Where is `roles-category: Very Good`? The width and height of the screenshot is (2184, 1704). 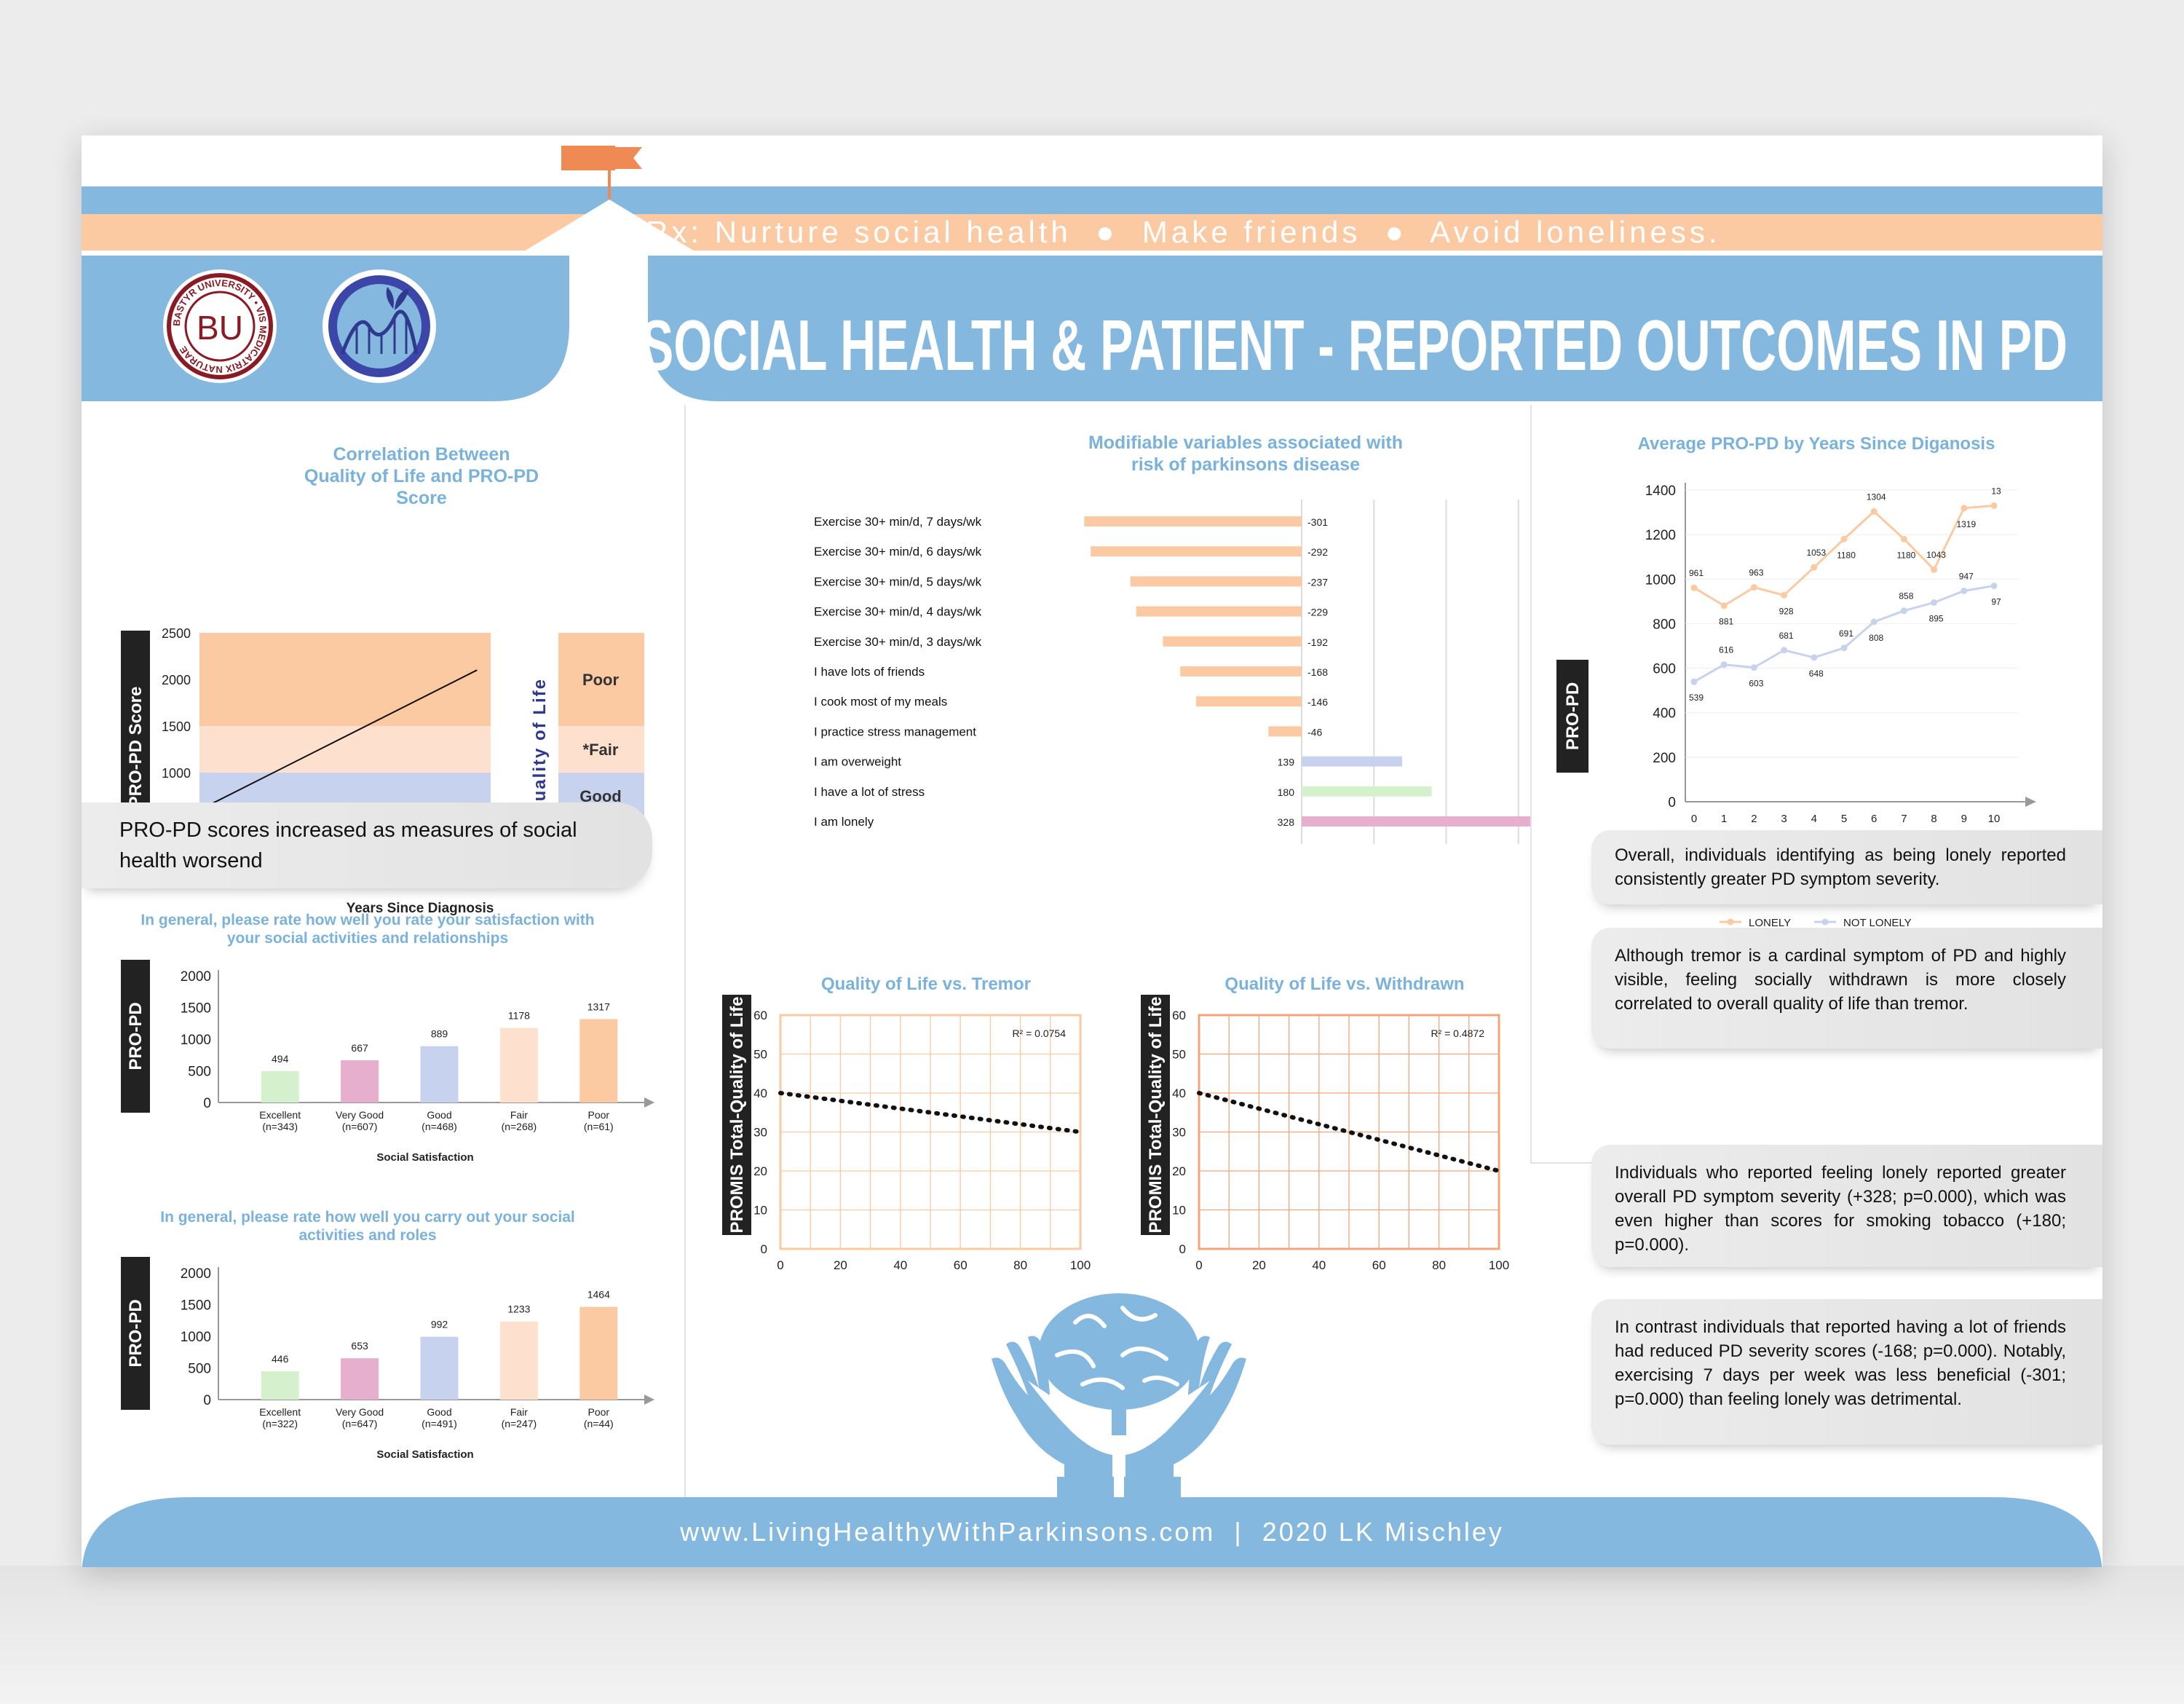 roles-category: Very Good is located at coordinates (360, 1412).